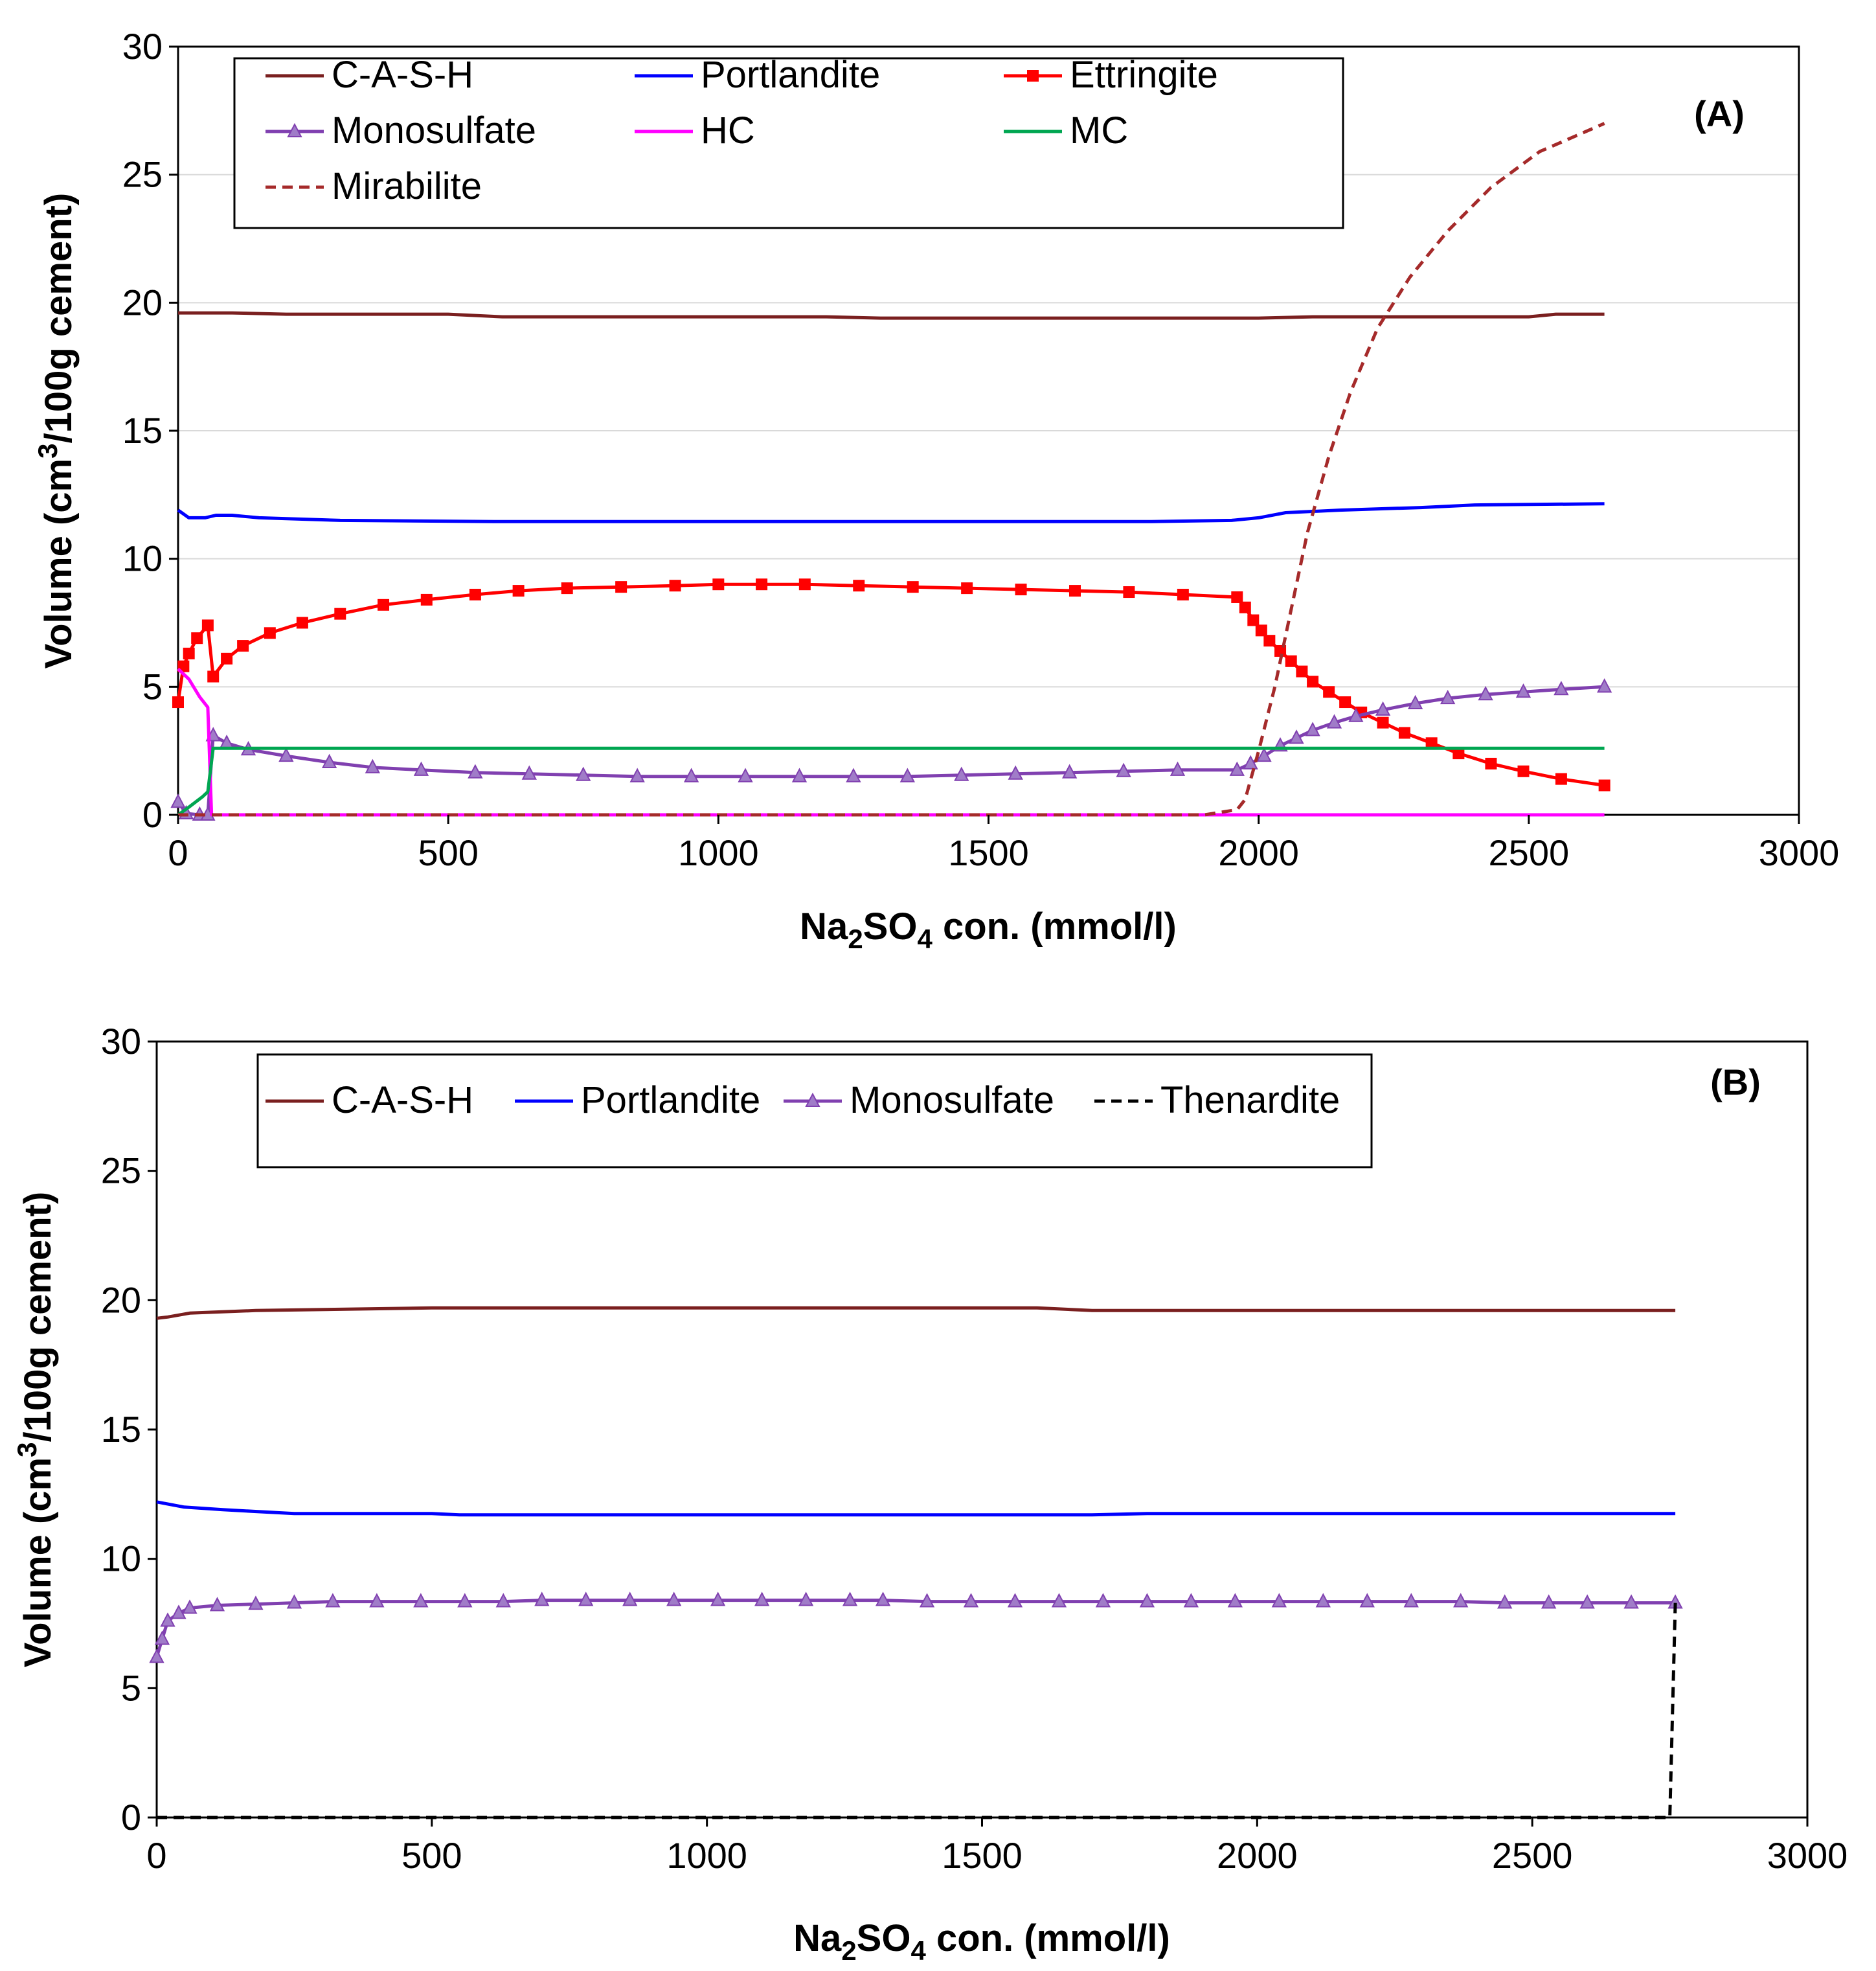  What do you see at coordinates (121, 1299) in the screenshot?
I see `y-tick-label: 20` at bounding box center [121, 1299].